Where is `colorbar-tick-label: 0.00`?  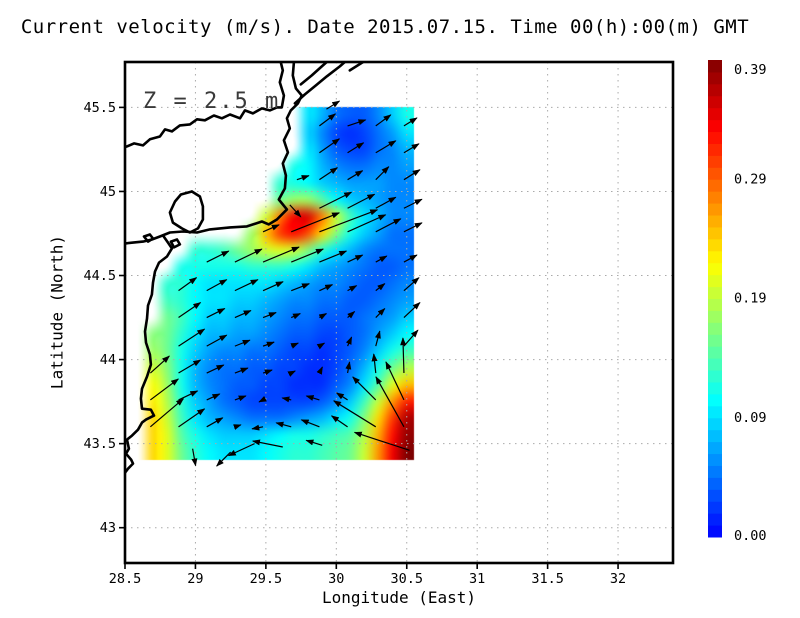 colorbar-tick-label: 0.00 is located at coordinates (750, 536).